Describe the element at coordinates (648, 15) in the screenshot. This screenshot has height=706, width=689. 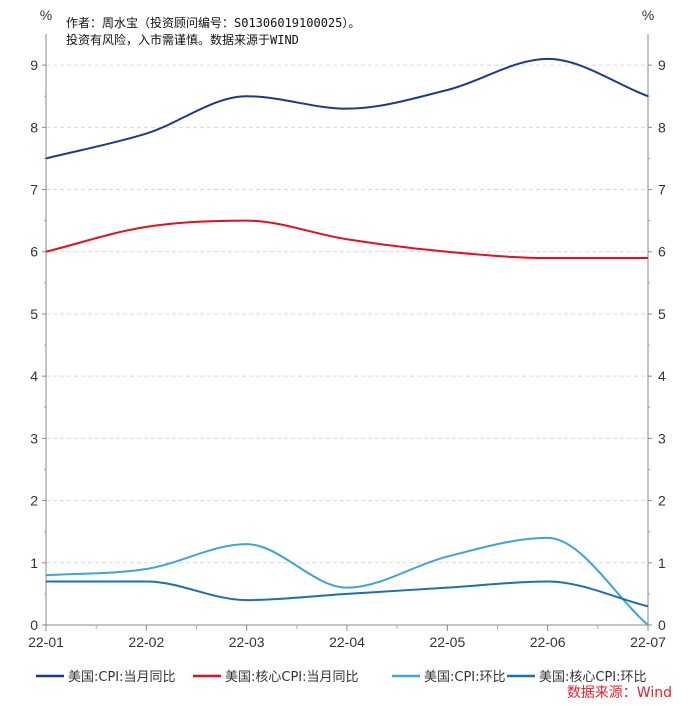
I see `right-y-axis-unit: %` at that location.